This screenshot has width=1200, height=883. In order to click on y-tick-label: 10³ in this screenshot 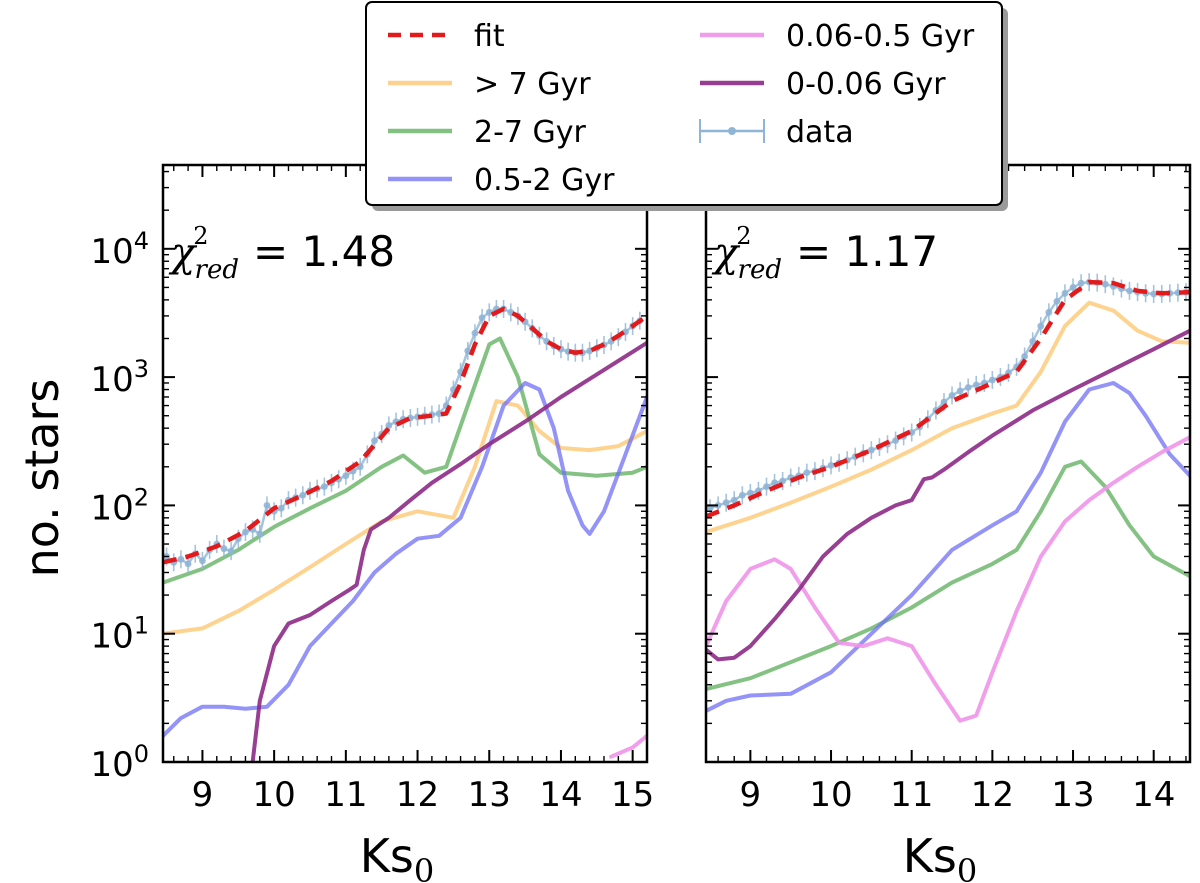, I will do `click(119, 377)`.